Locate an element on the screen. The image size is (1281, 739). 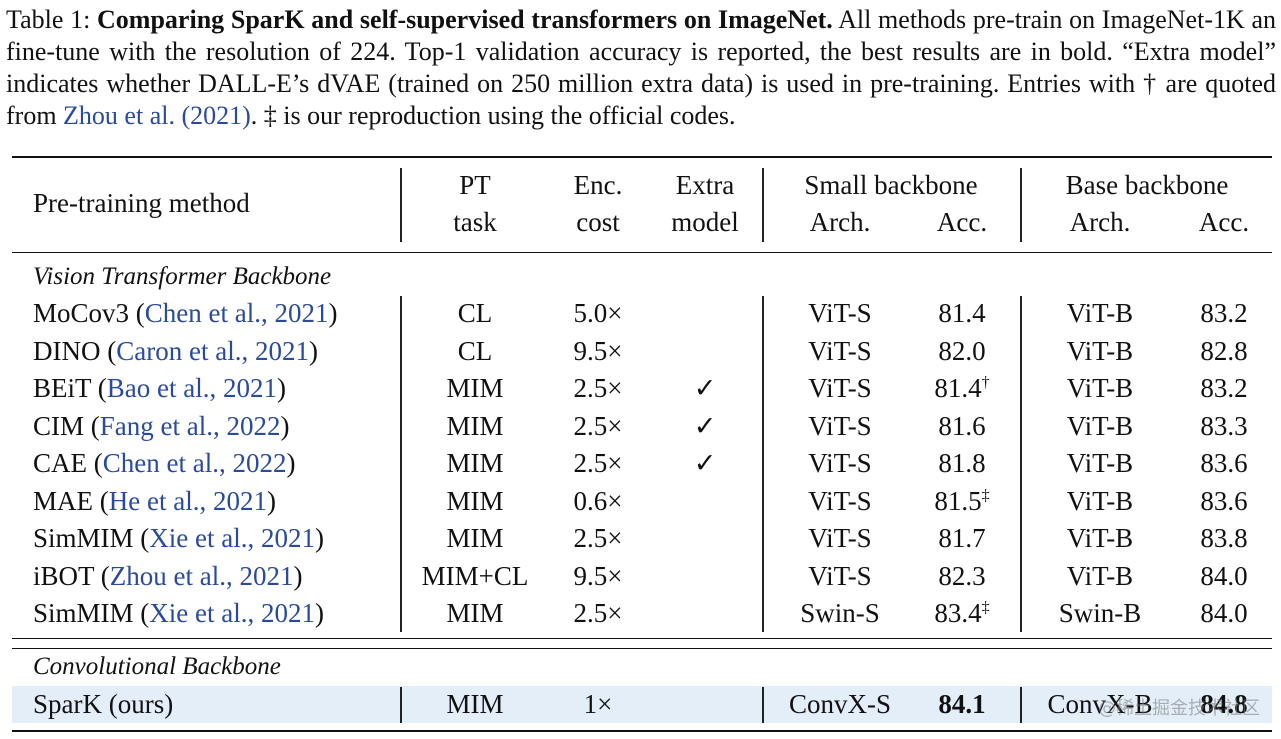
enc-cost: 5.0× is located at coordinates (598, 313).